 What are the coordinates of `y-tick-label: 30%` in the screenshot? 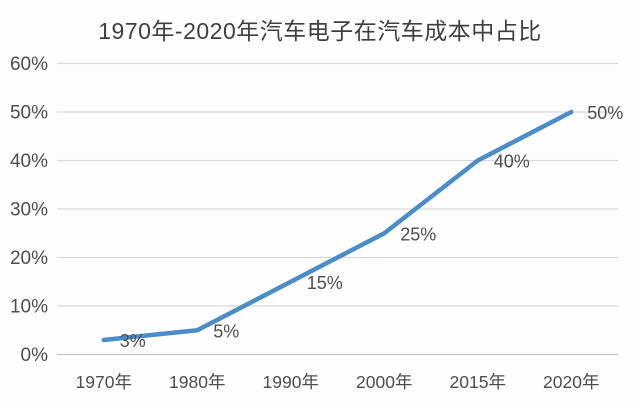 It's located at (29, 210).